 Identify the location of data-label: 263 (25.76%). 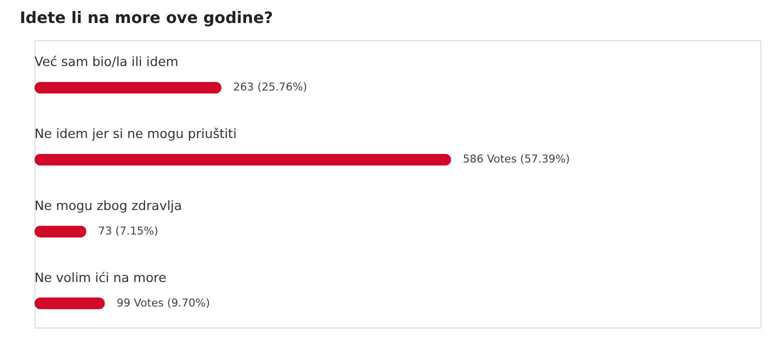
(270, 87).